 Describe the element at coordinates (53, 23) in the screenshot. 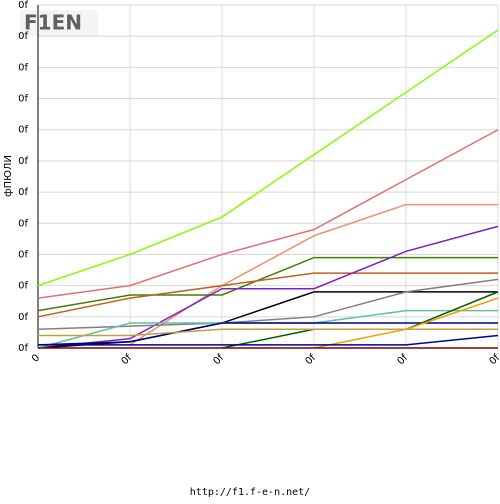

I see `logo-text: F1EN` at that location.